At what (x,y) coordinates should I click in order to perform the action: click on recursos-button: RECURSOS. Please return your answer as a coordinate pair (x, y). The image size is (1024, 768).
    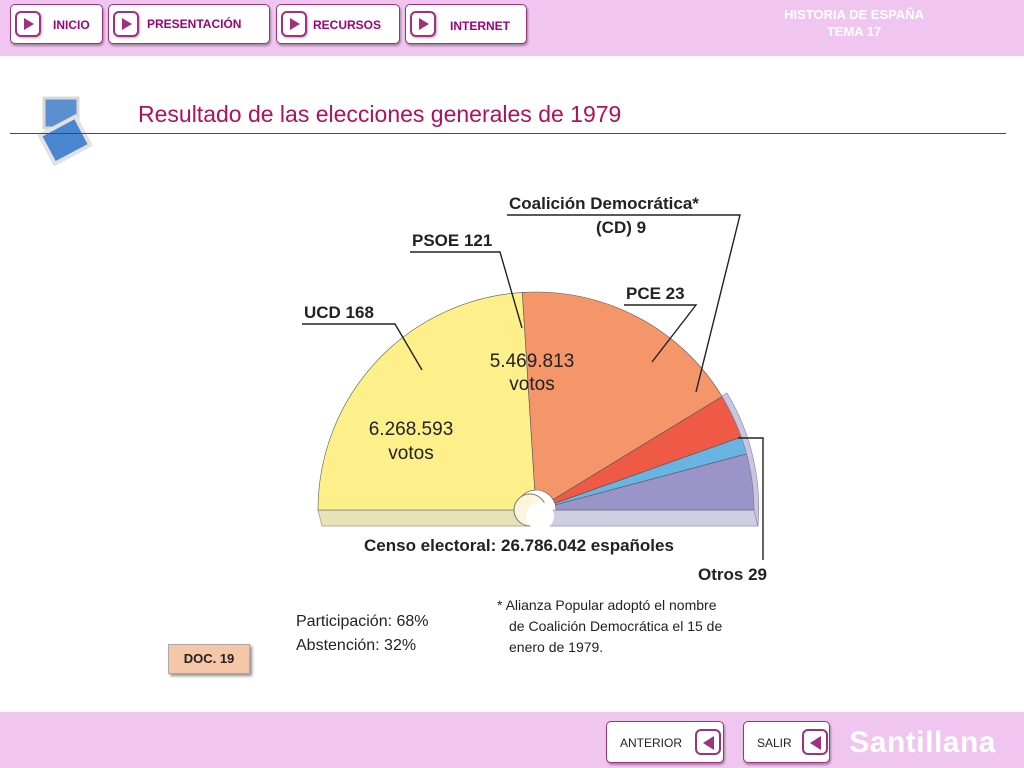
    Looking at the image, I should click on (338, 24).